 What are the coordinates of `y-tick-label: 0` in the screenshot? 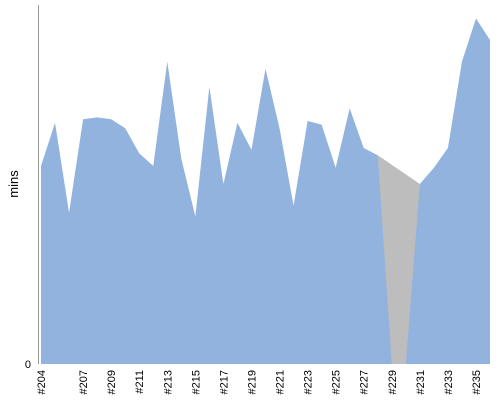 It's located at (28, 365).